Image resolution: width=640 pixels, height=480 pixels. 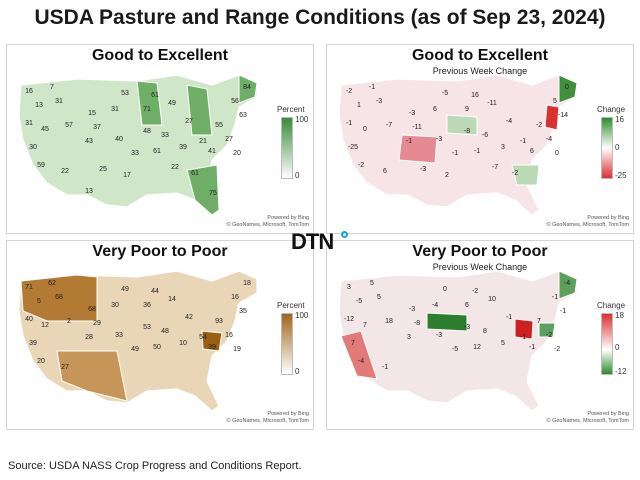 What do you see at coordinates (155, 291) in the screenshot?
I see `state-value-label: 44` at bounding box center [155, 291].